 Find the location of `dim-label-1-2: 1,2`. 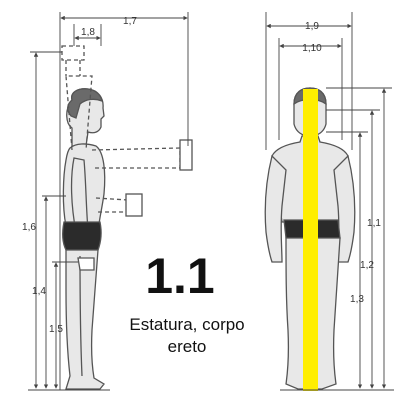

dim-label-1-2: 1,2 is located at coordinates (367, 265).